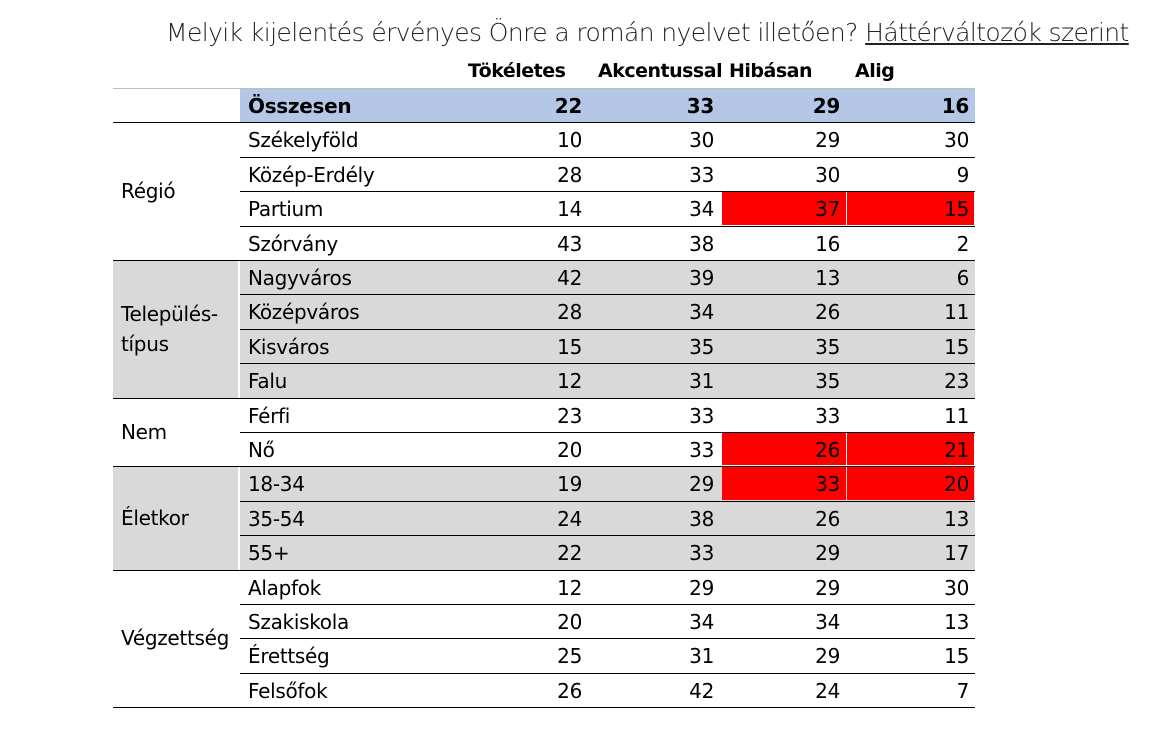 This screenshot has width=1174, height=739. Describe the element at coordinates (175, 639) in the screenshot. I see `group-name: Végzettség` at that location.